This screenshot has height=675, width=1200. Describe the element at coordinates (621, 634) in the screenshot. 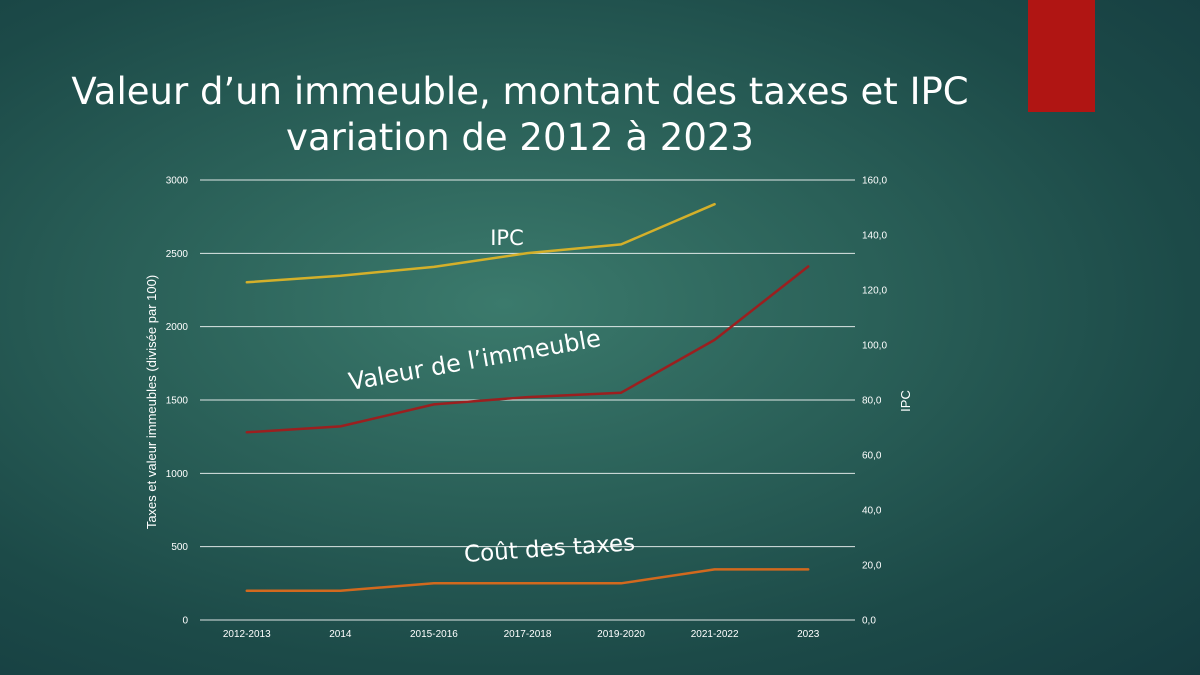

I see `x-tick-label: 2019-2020` at that location.